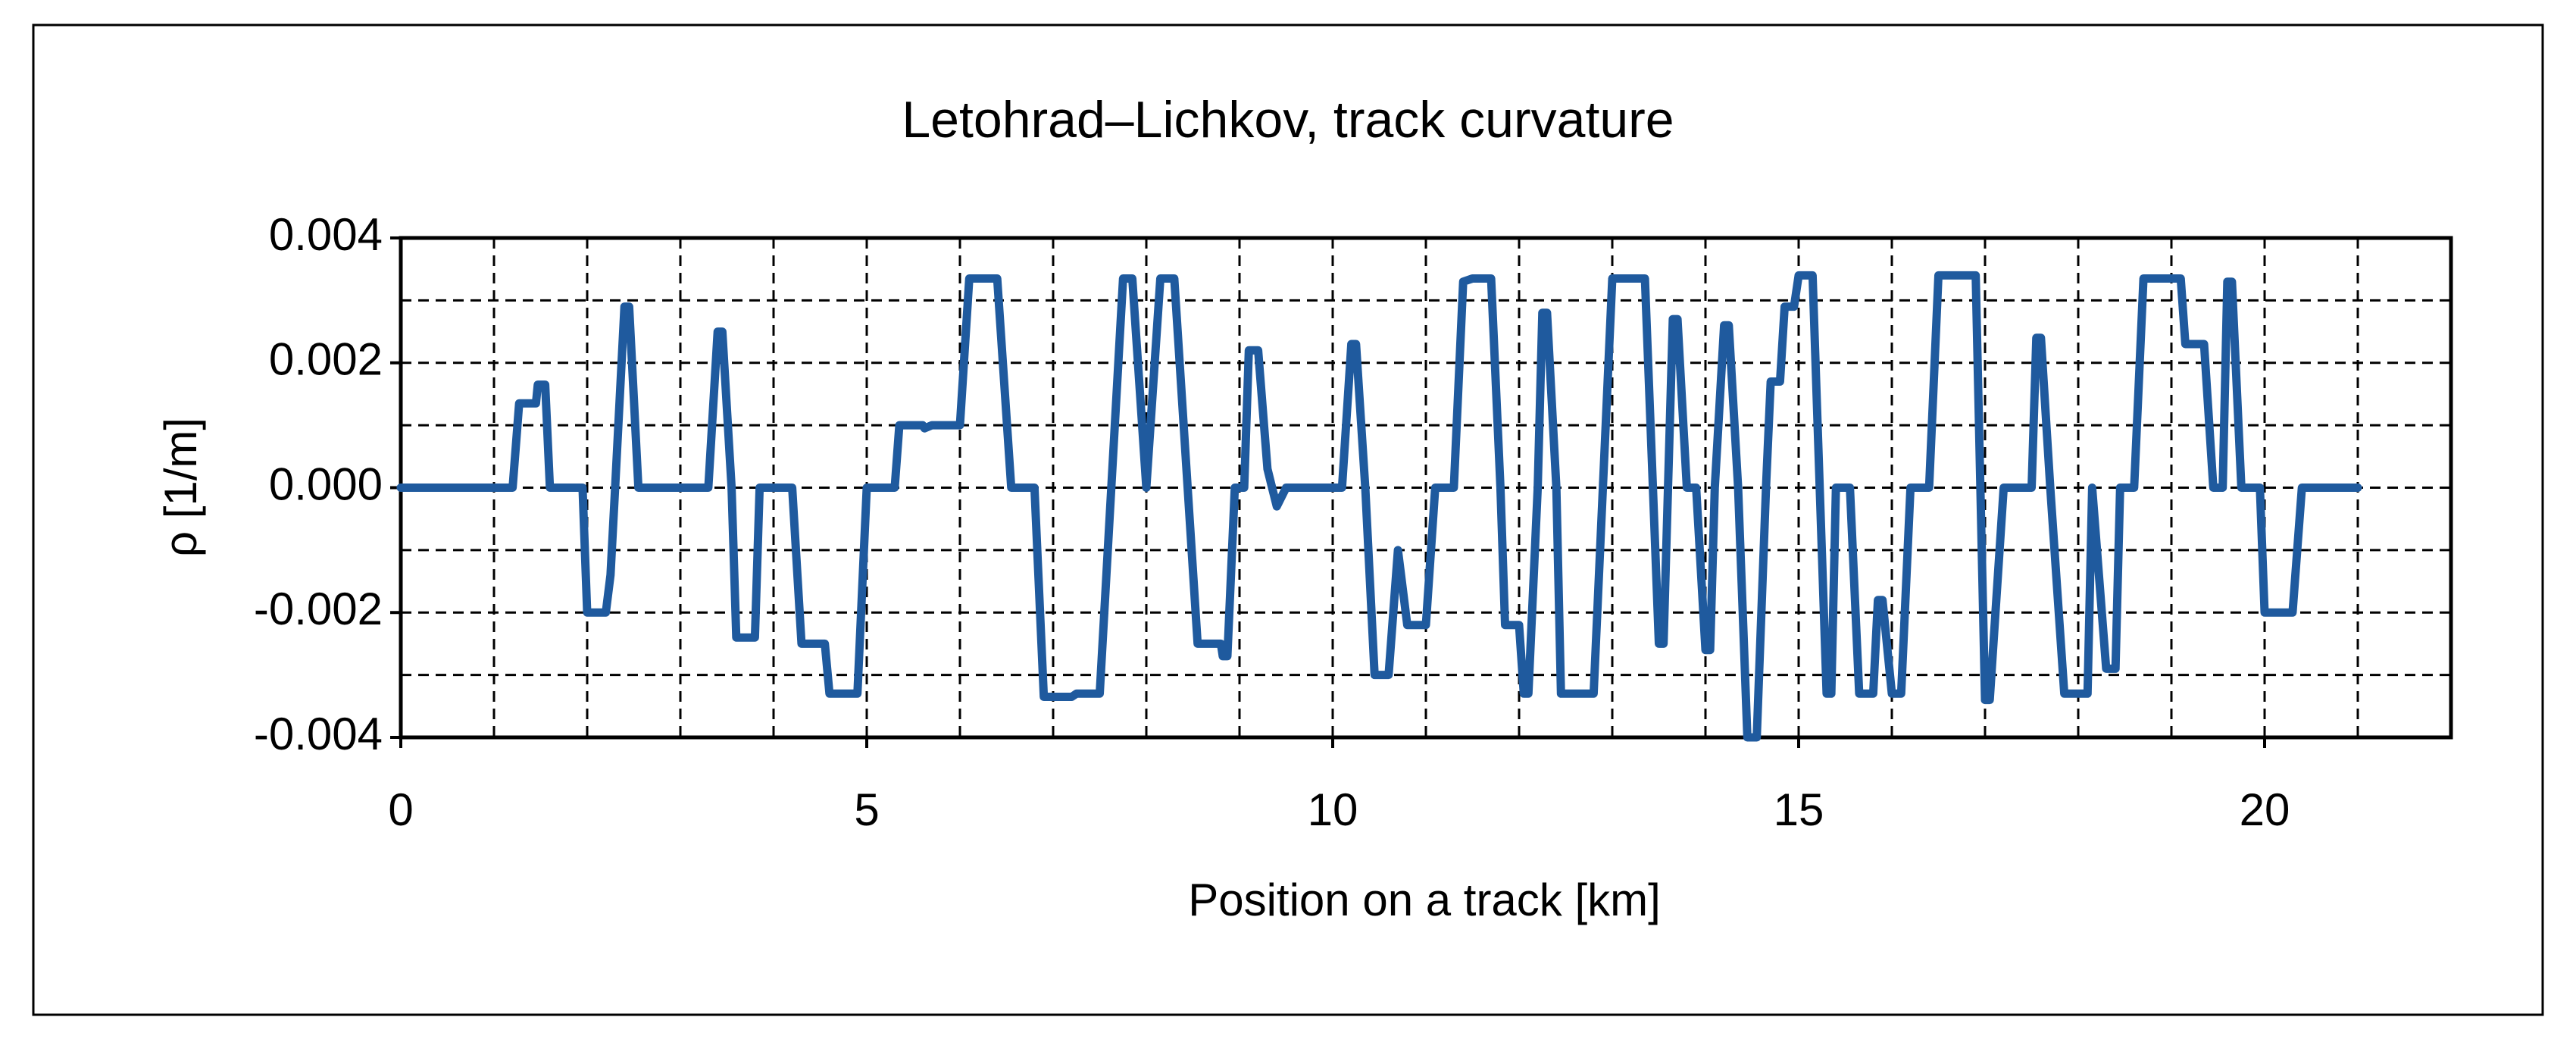 This screenshot has height=1039, width=2576. Describe the element at coordinates (2265, 809) in the screenshot. I see `x-tick-label: 20` at that location.